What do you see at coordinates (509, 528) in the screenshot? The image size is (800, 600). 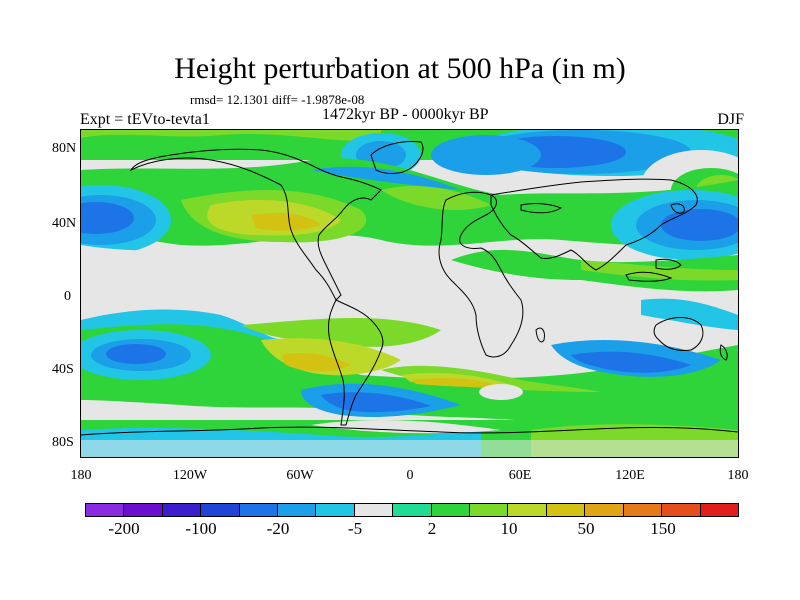 I see `colorbar-label-10: 10` at bounding box center [509, 528].